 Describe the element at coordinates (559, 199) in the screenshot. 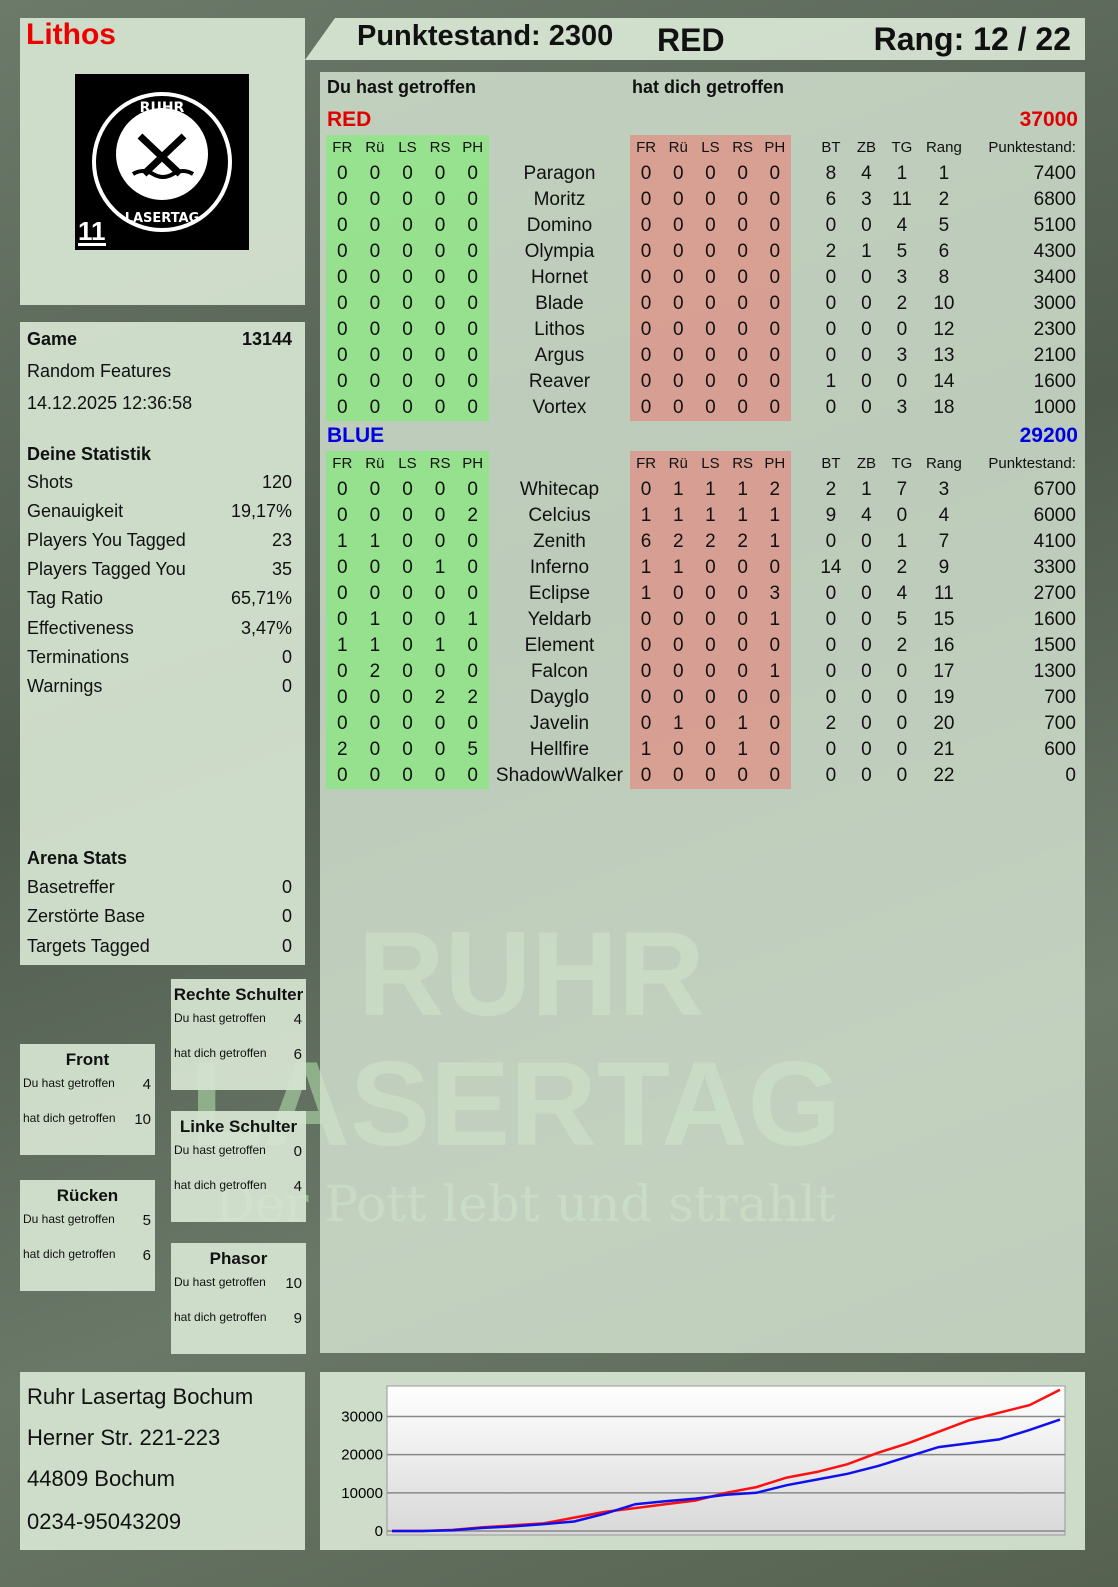

I see `player-name-cell: Moritz` at that location.